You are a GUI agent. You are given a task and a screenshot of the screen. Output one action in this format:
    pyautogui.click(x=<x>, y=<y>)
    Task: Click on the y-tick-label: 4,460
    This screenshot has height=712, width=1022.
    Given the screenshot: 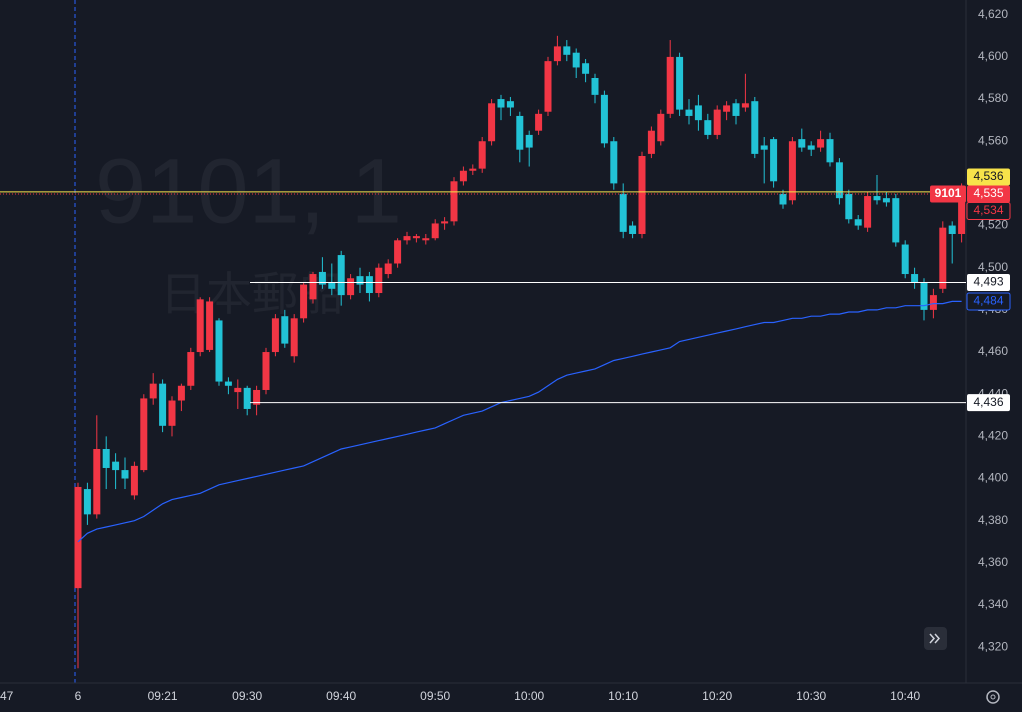 What is the action you would take?
    pyautogui.click(x=993, y=351)
    